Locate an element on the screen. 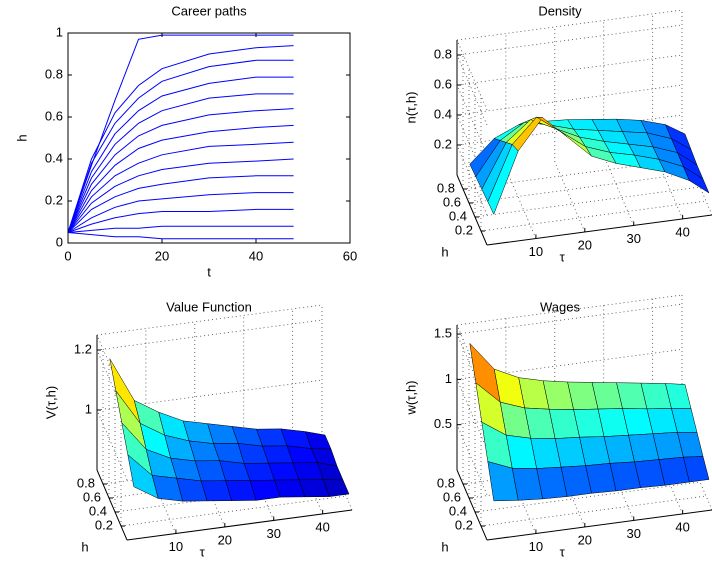  x-axis-label: t is located at coordinates (209, 271).